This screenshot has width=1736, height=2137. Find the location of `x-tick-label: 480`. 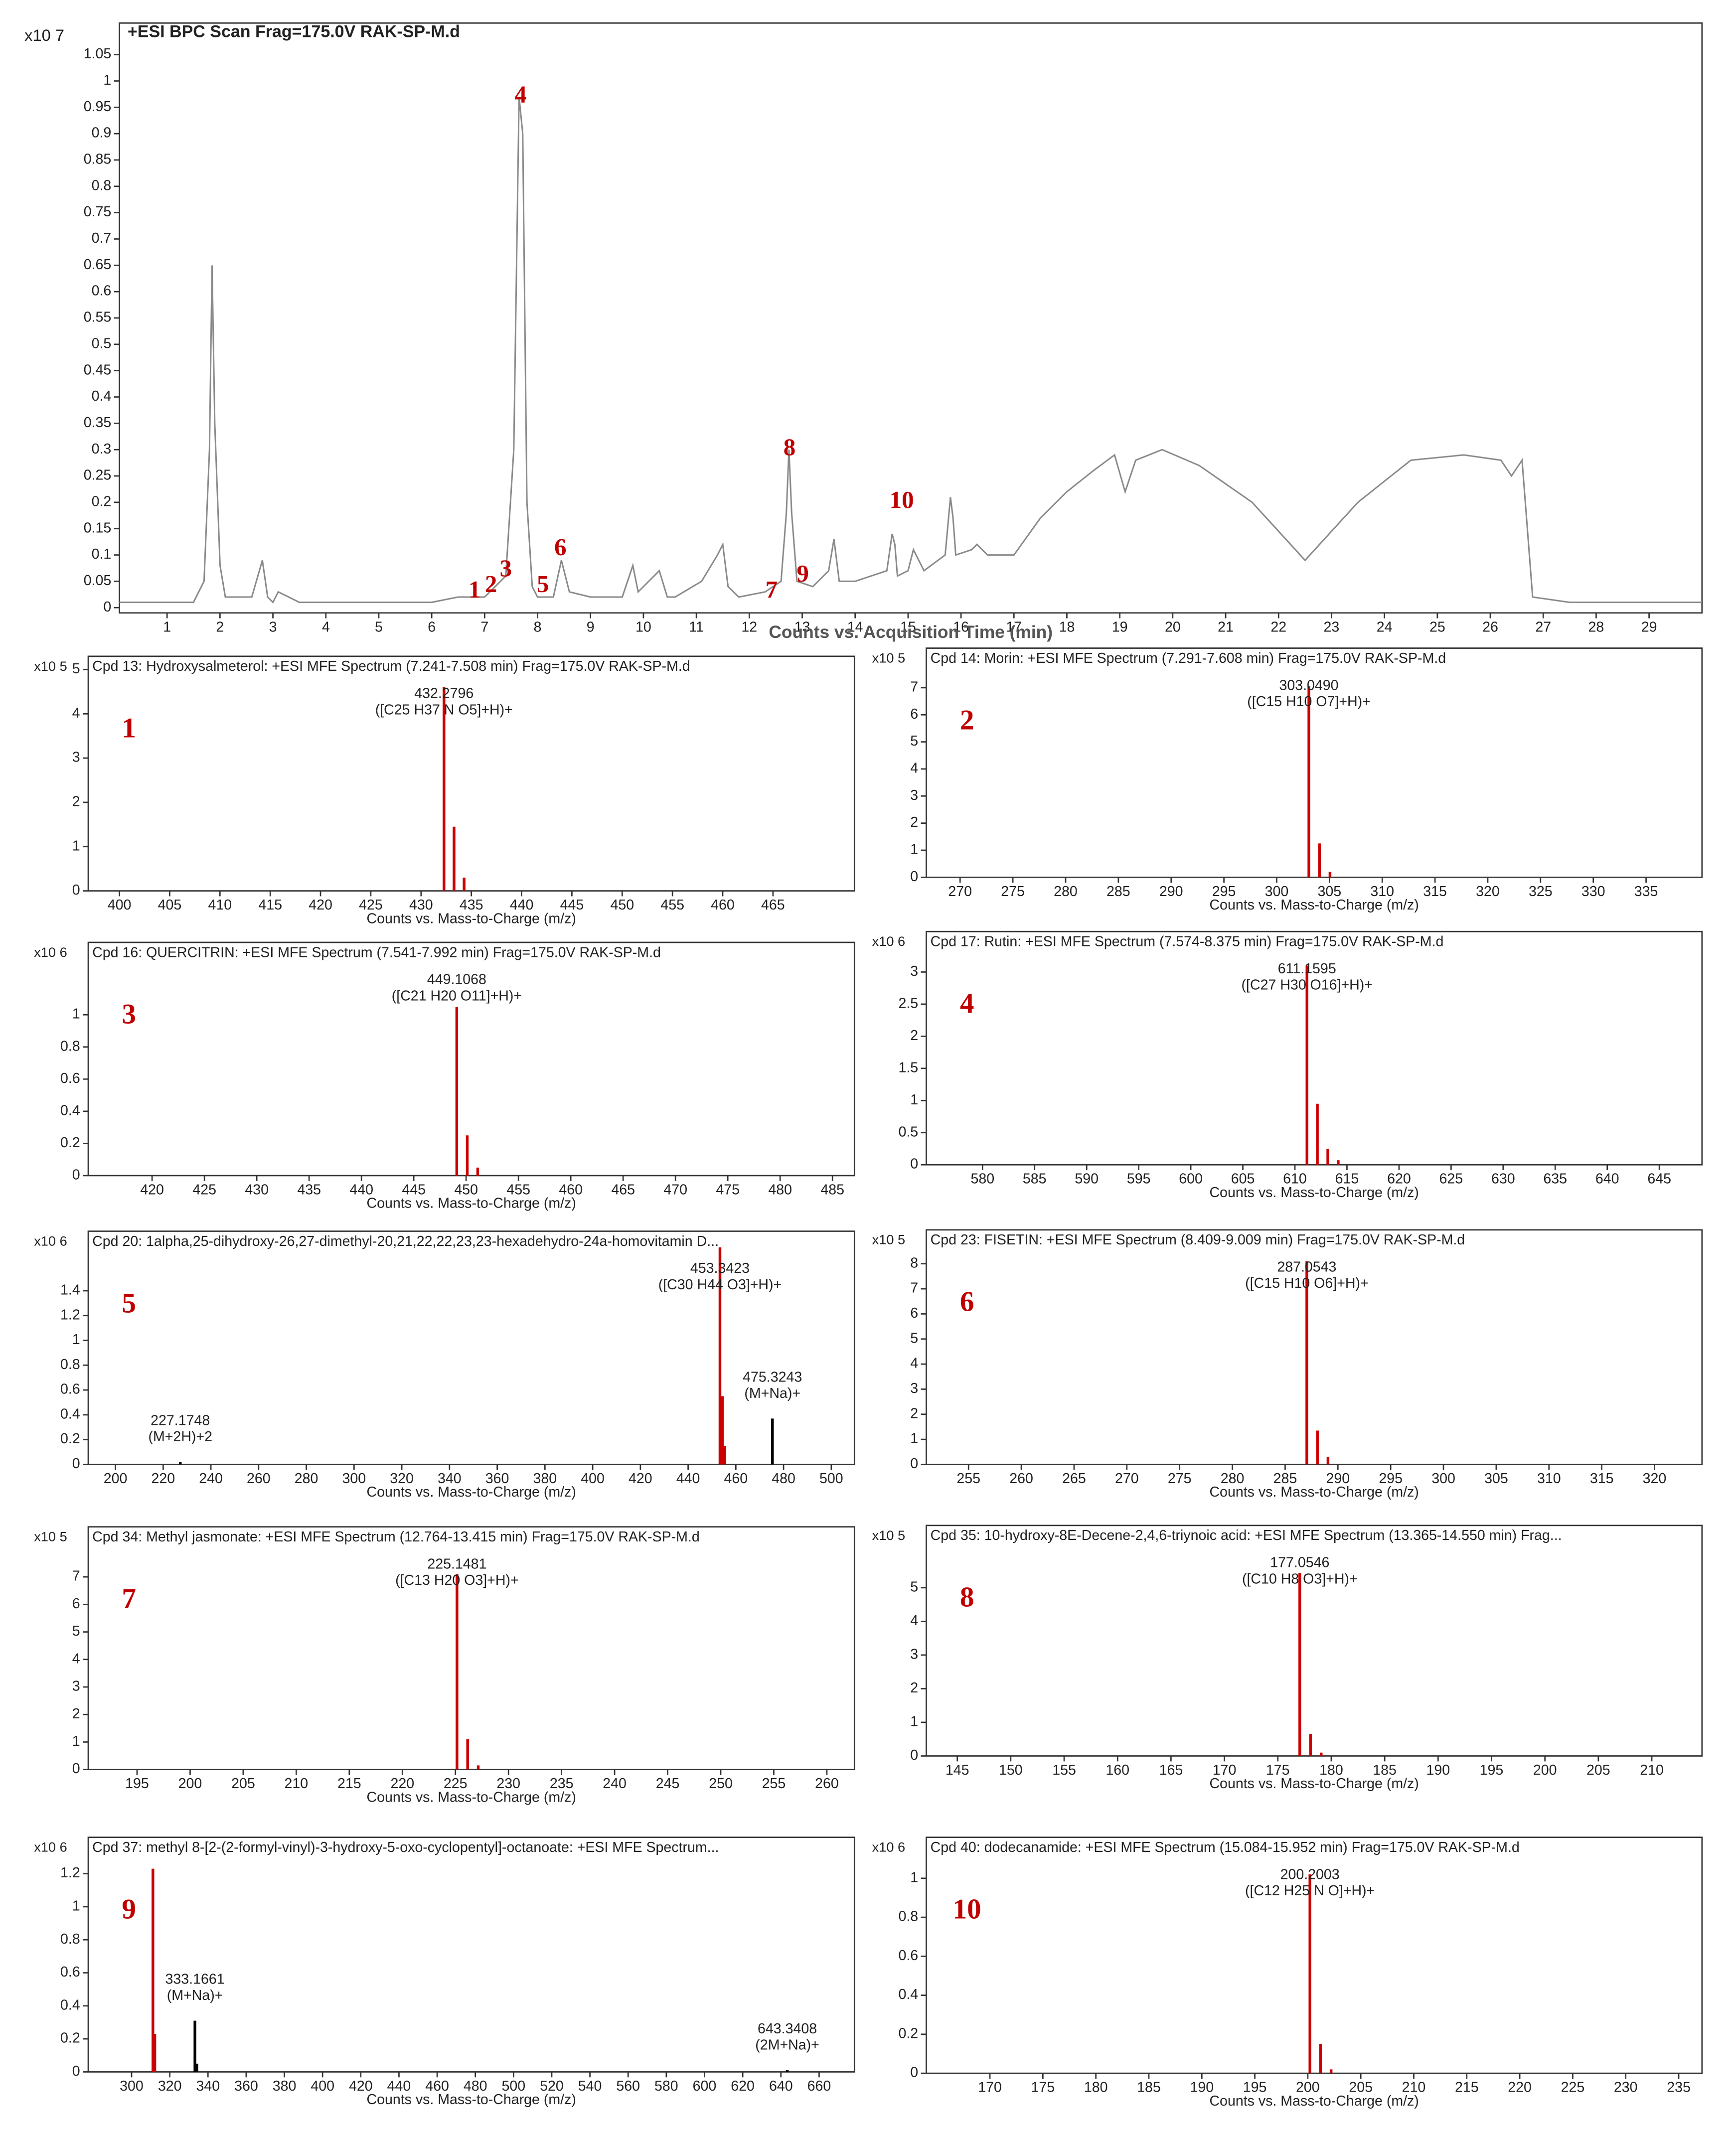

x-tick-label: 480 is located at coordinates (783, 1479).